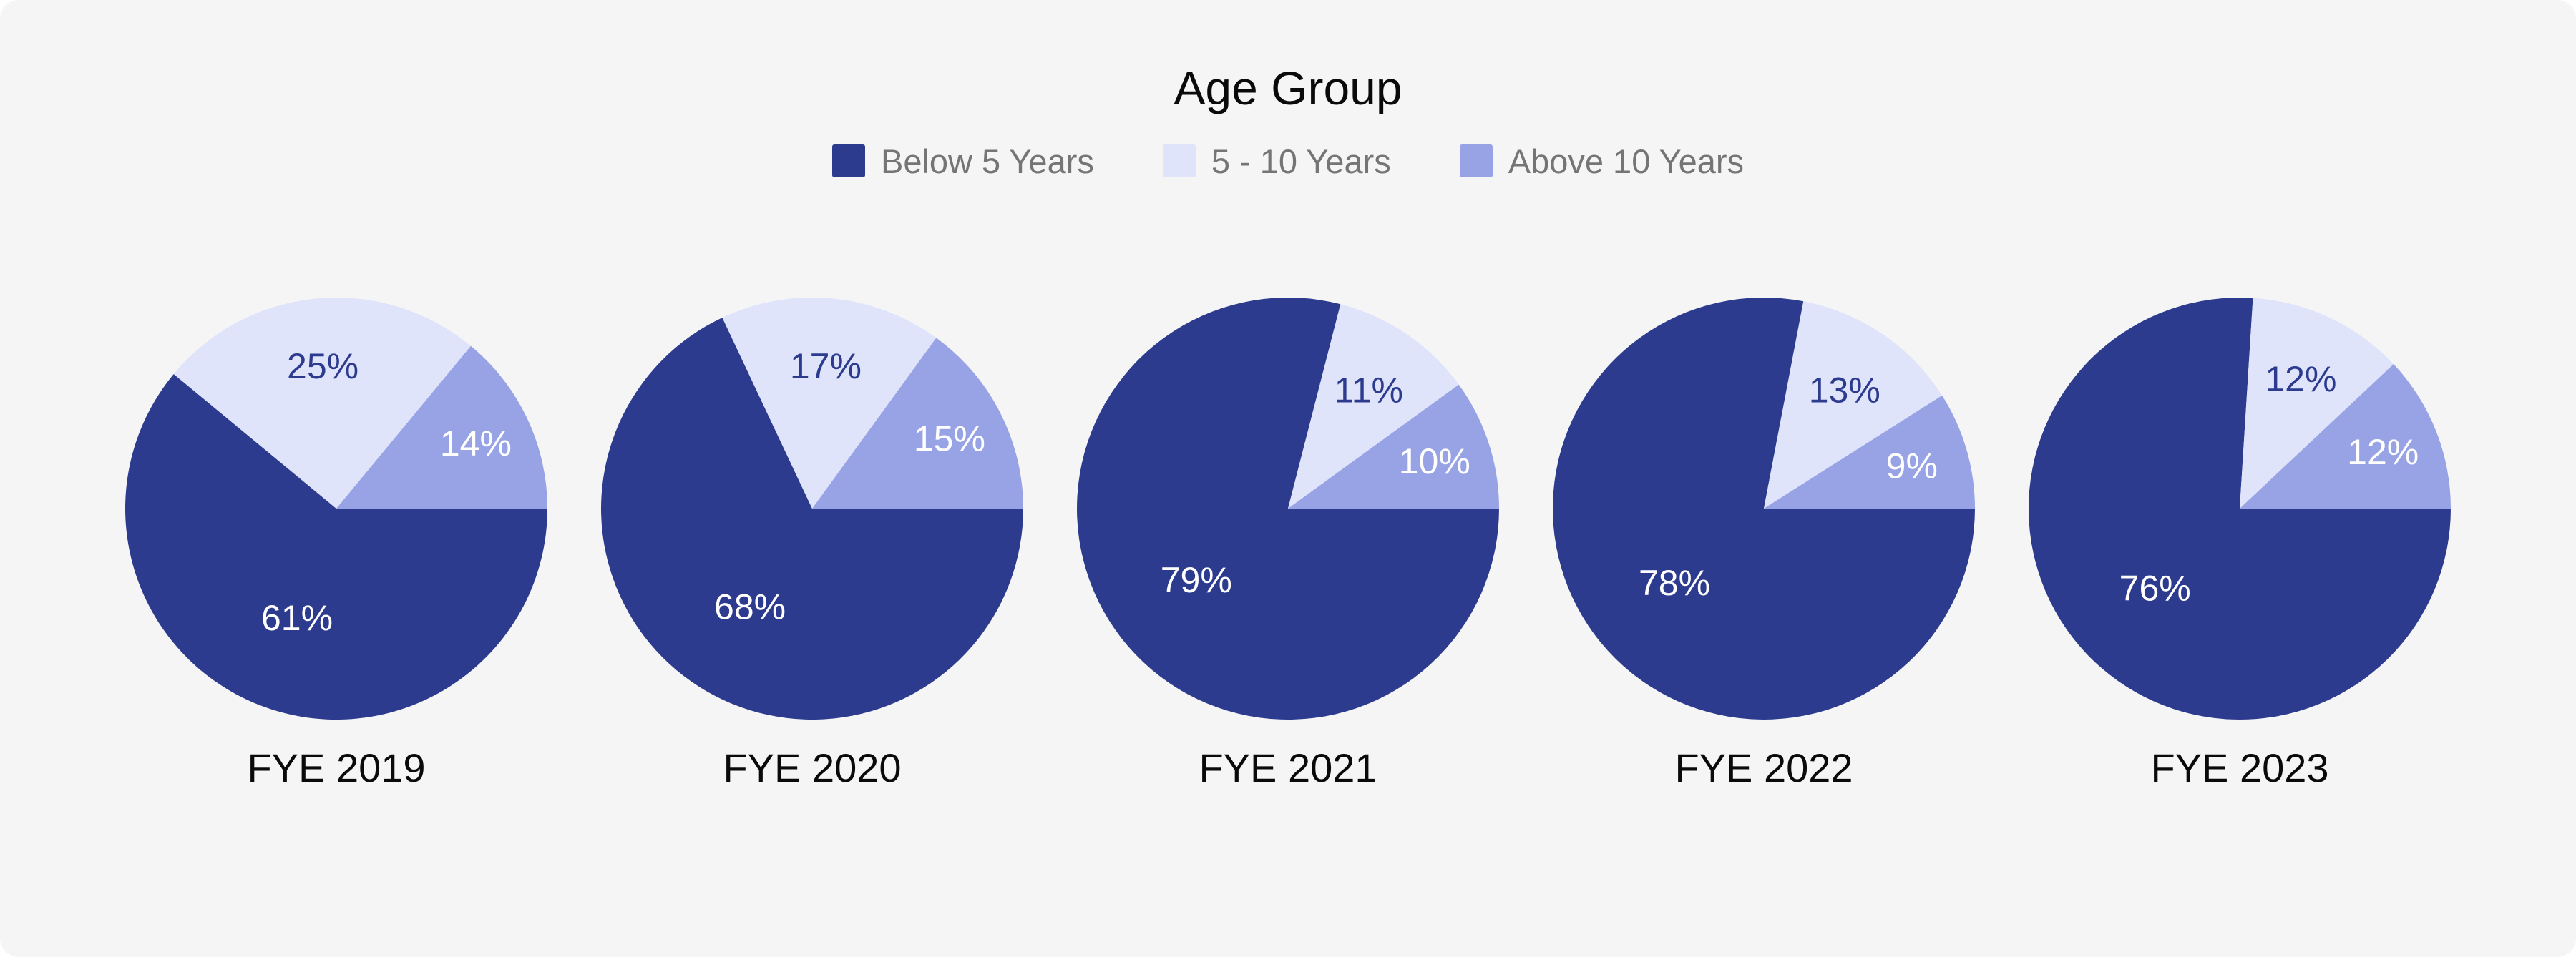 The height and width of the screenshot is (957, 2576). What do you see at coordinates (949, 439) in the screenshot?
I see `slice-percentage-label: 15%` at bounding box center [949, 439].